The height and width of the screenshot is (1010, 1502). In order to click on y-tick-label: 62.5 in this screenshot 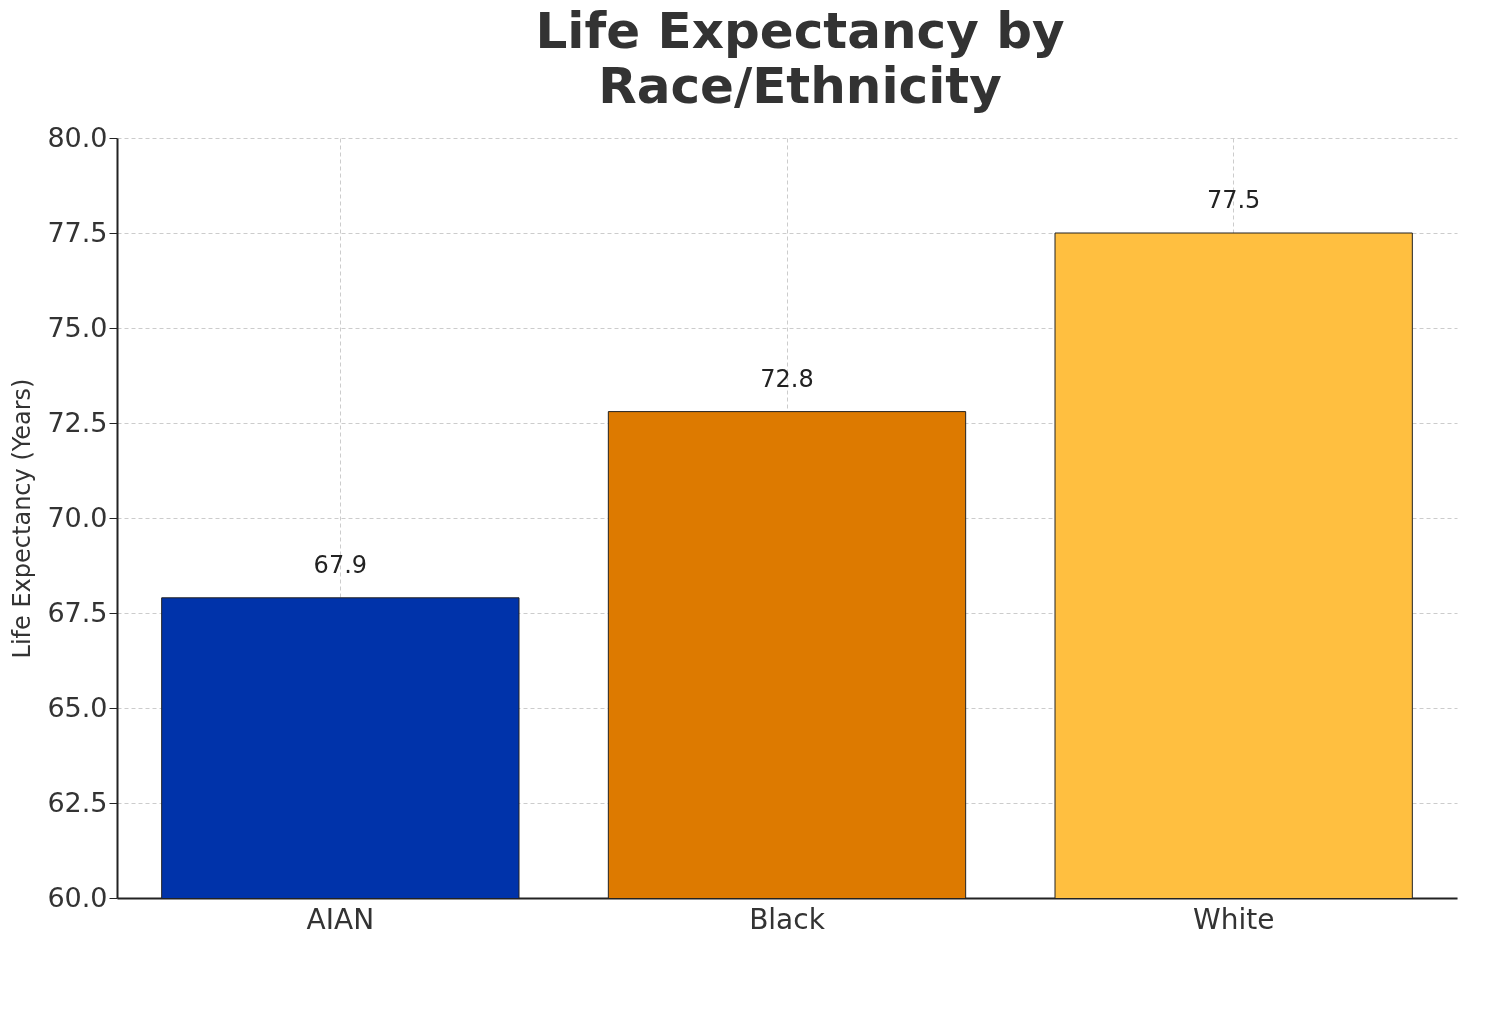, I will do `click(77, 802)`.